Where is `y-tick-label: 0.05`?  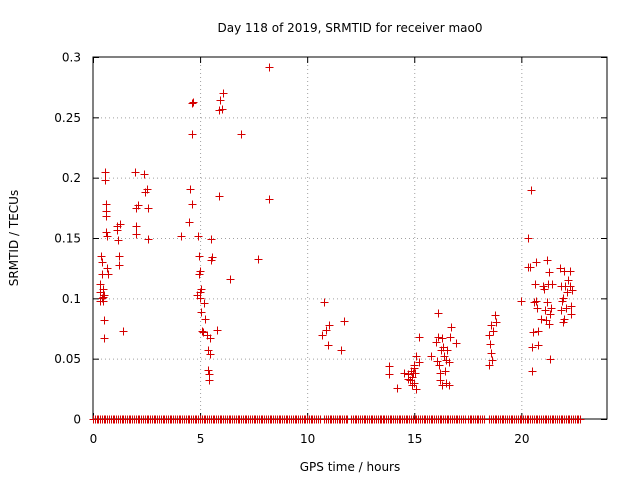 y-tick-label: 0.05 is located at coordinates (67, 359).